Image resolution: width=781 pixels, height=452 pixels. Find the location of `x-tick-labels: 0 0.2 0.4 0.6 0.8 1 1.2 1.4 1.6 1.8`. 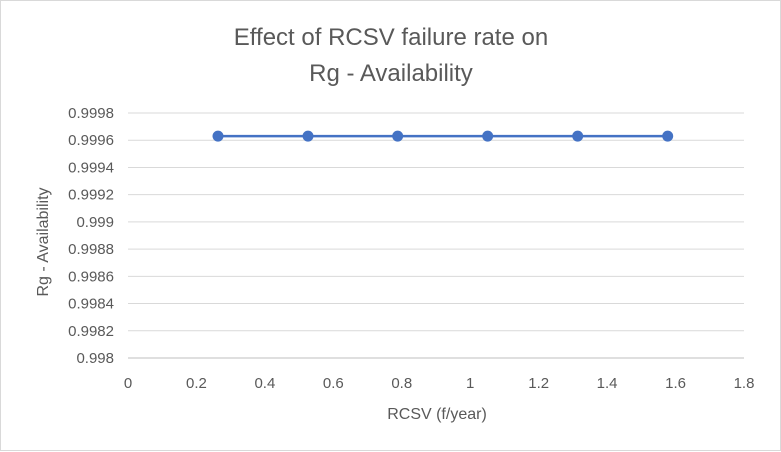

x-tick-labels: 0 0.2 0.4 0.6 0.8 1 1.2 1.4 1.6 1.8 is located at coordinates (439, 383).